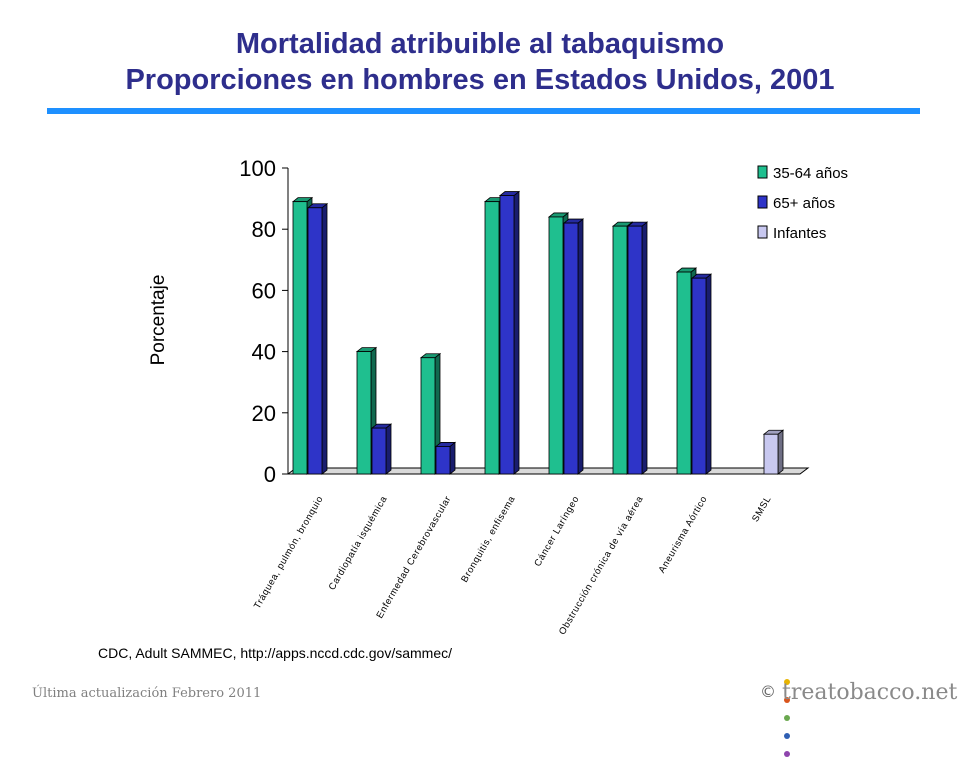 The height and width of the screenshot is (762, 960). Describe the element at coordinates (870, 692) in the screenshot. I see `brand-name: treatobacco.net` at that location.